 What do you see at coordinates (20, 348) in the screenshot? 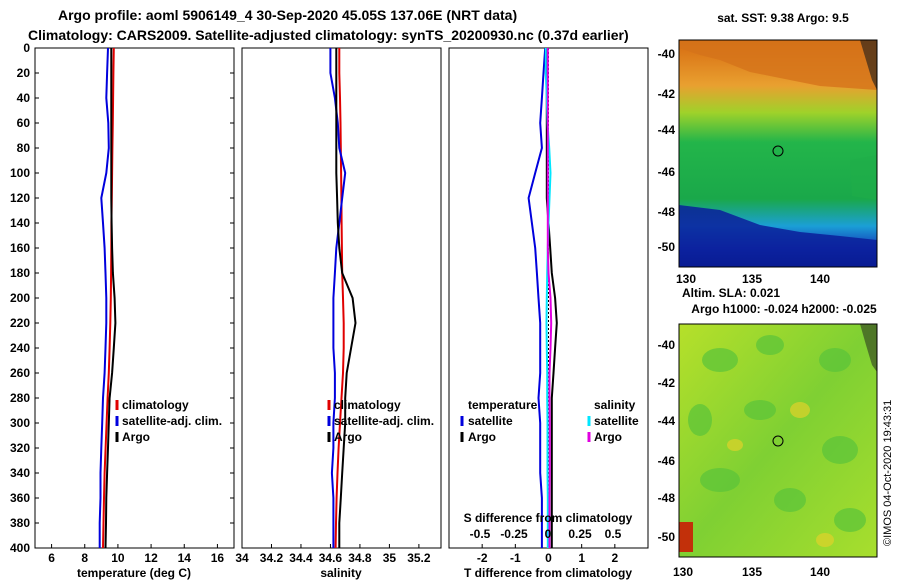
I see `depth-tick-label: 240` at bounding box center [20, 348].